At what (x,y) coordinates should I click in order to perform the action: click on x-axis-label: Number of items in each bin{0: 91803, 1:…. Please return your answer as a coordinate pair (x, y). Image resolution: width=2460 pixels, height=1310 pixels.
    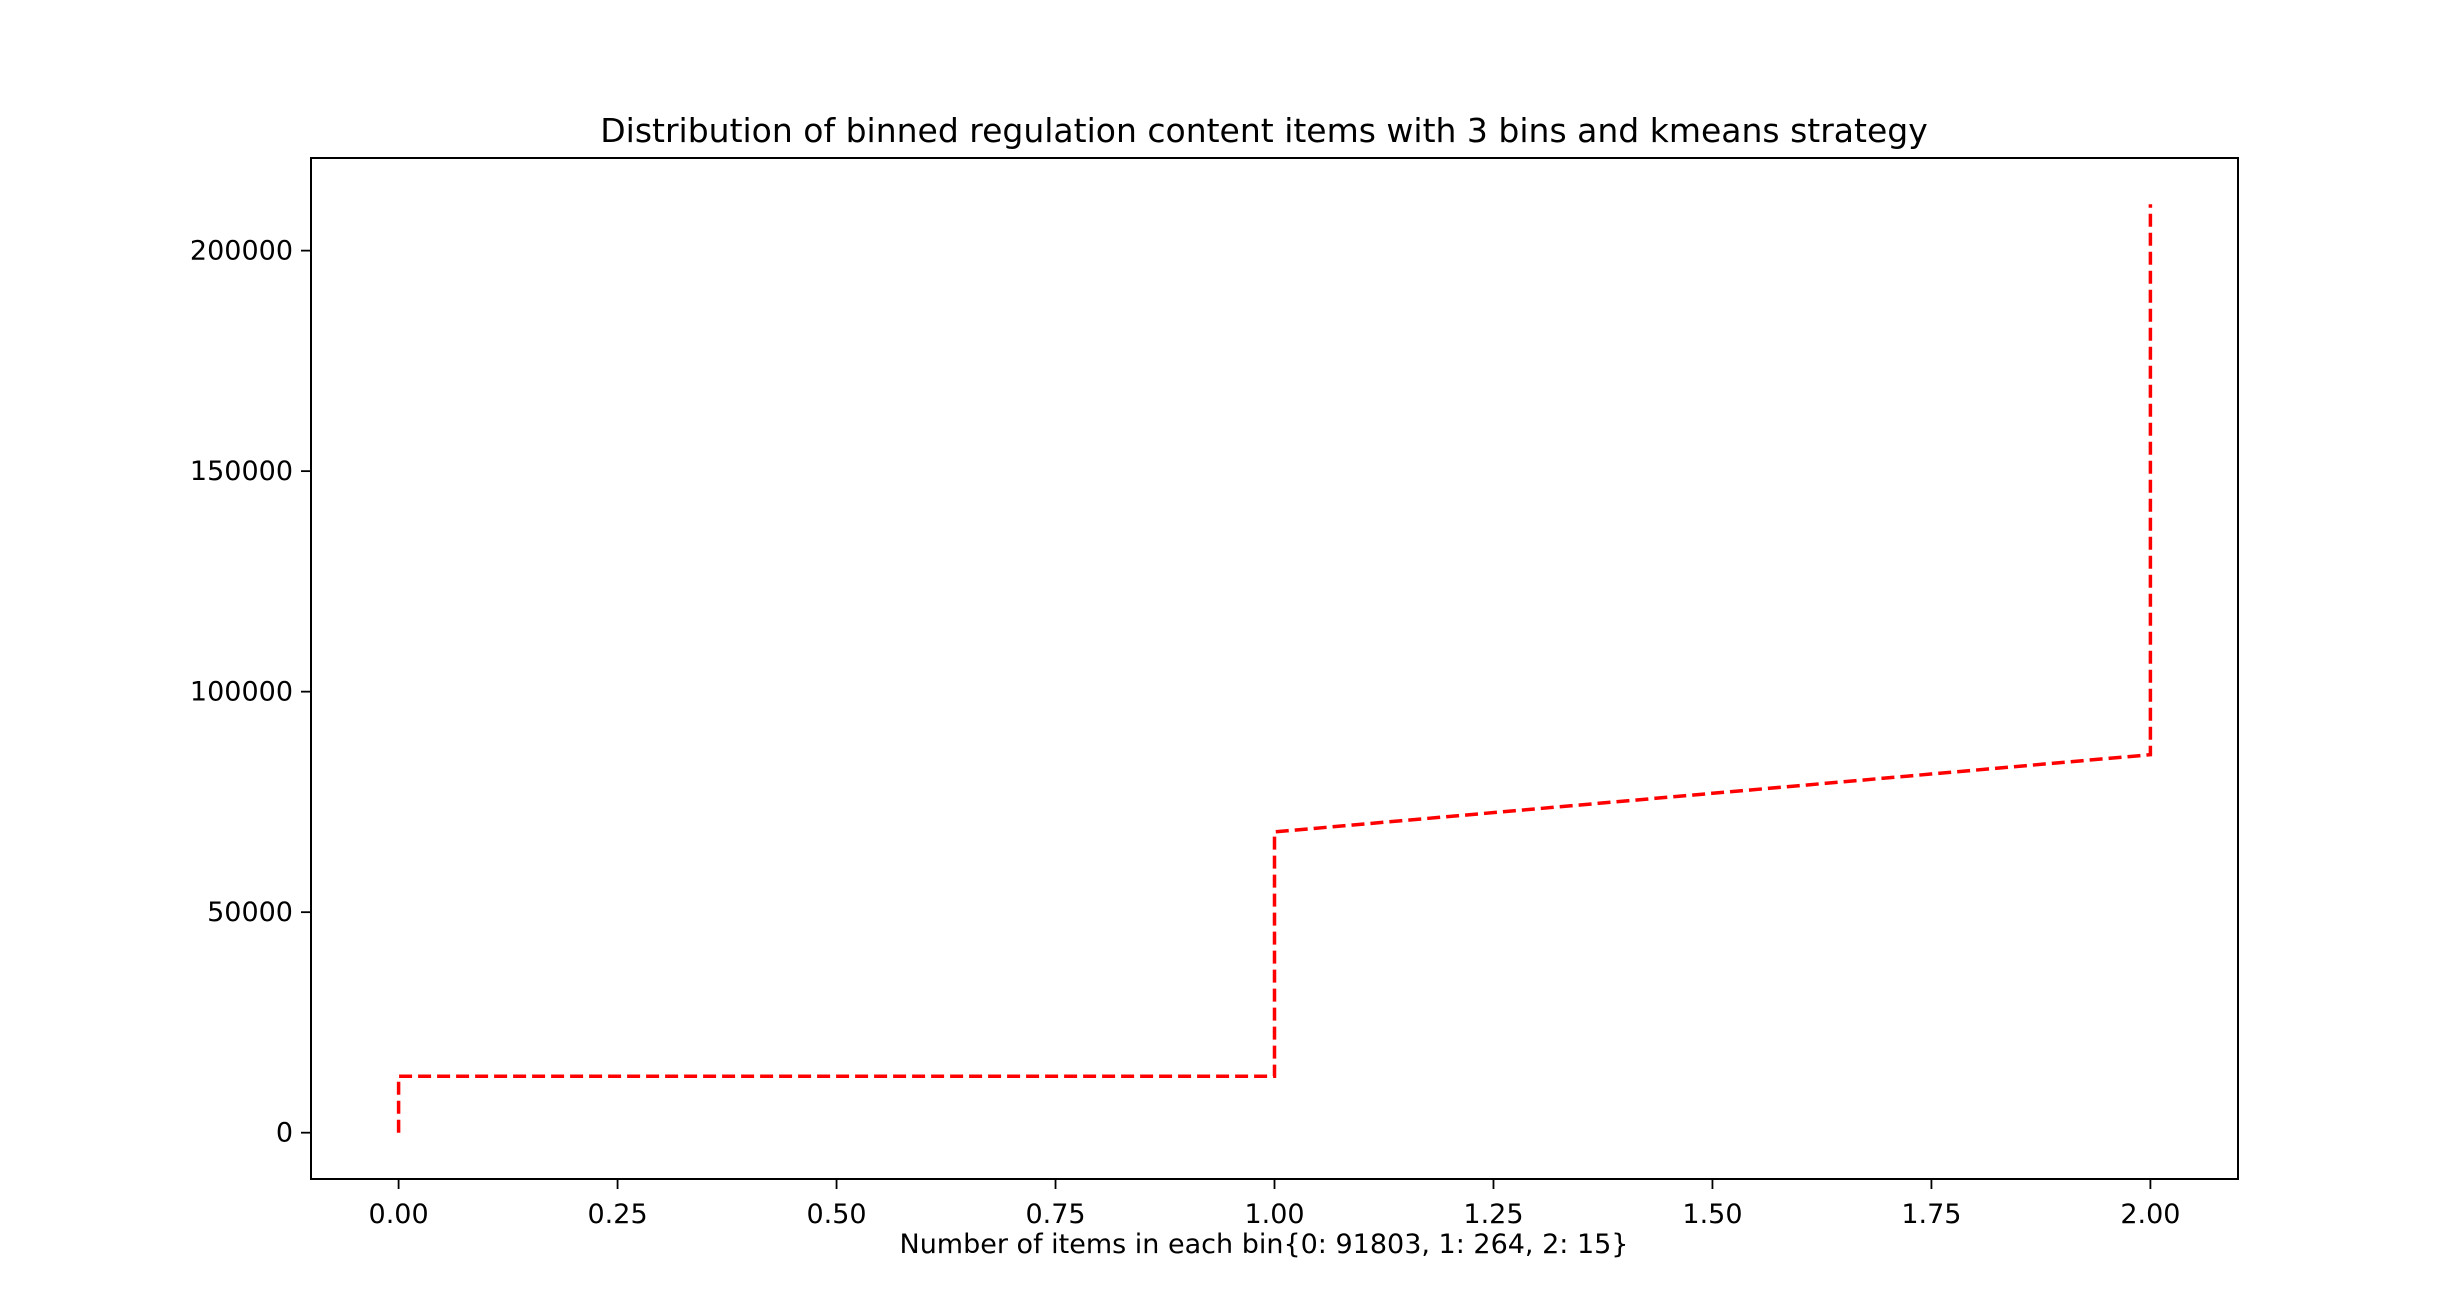
    Looking at the image, I should click on (1264, 1244).